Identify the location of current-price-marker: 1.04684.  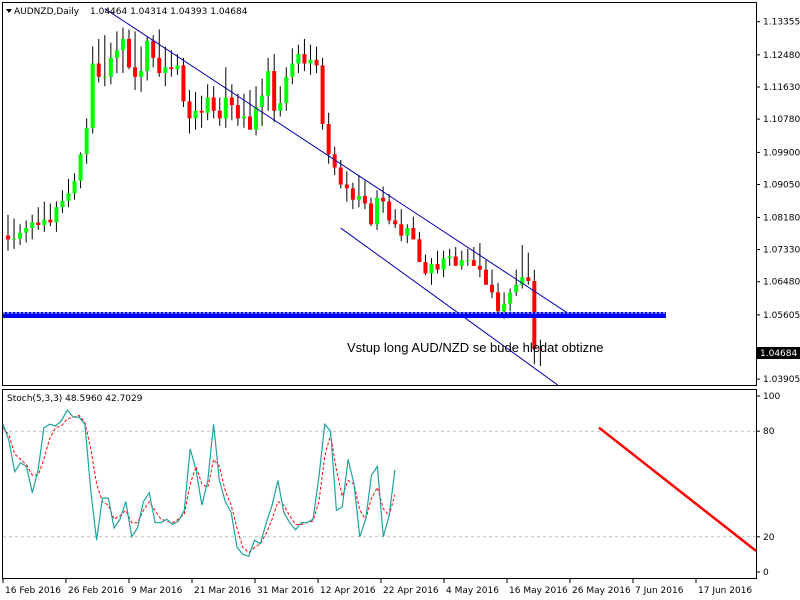
(778, 353).